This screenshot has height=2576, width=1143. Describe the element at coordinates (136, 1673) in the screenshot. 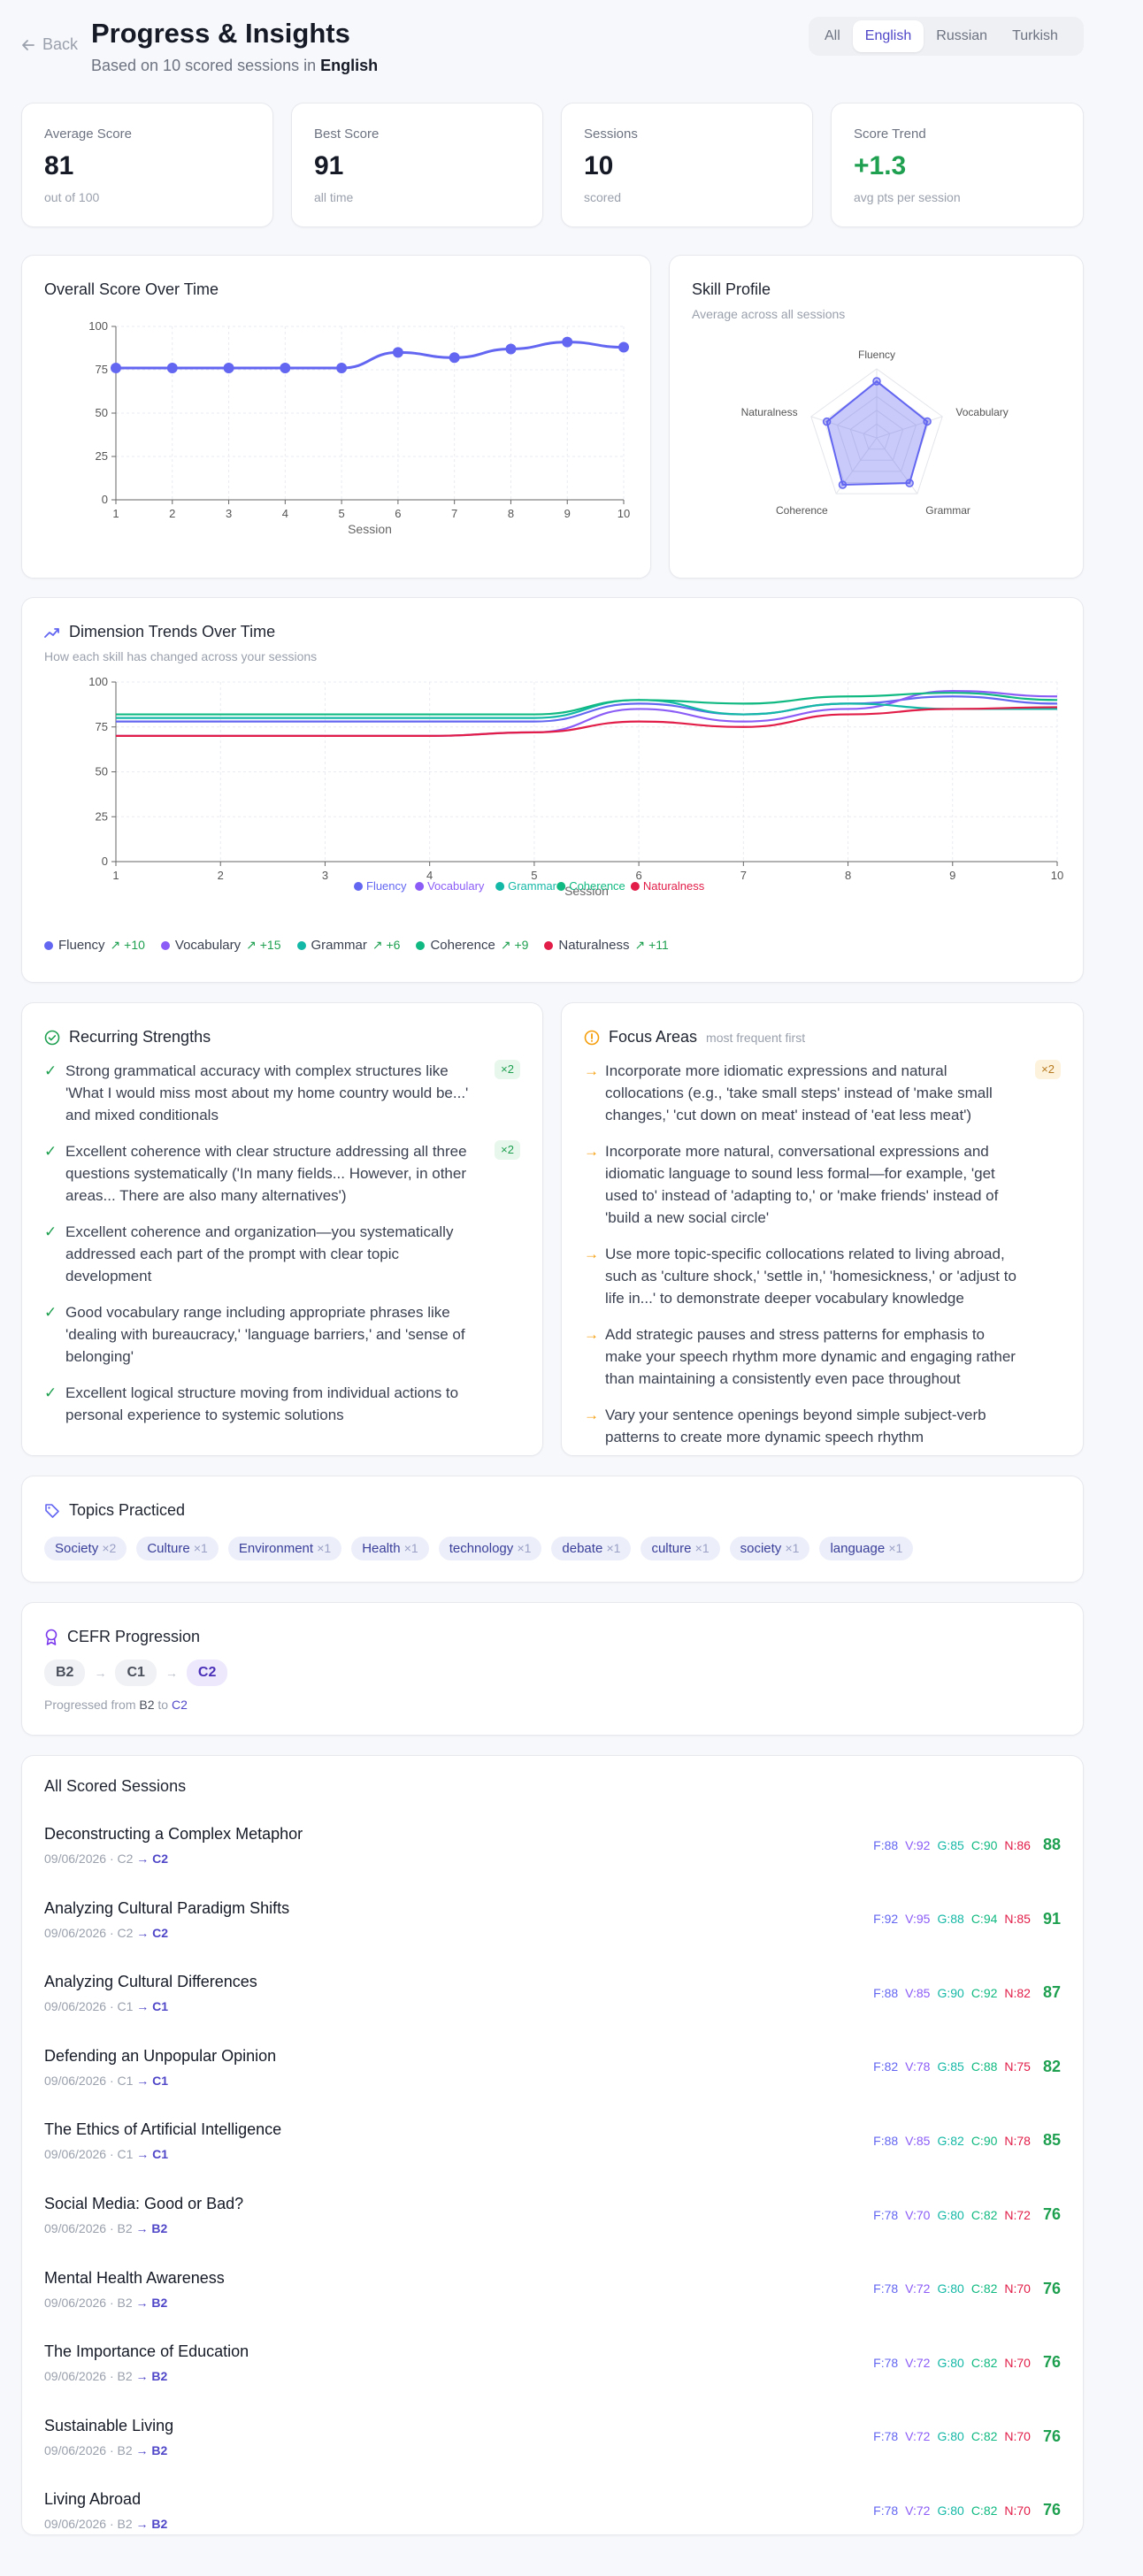

I see `cefr-level: C1` at that location.